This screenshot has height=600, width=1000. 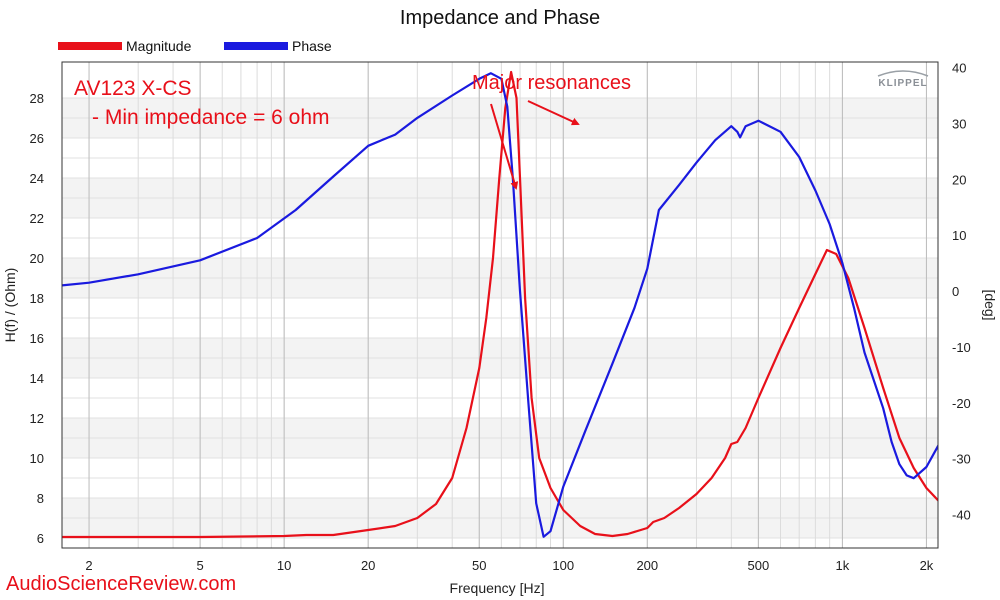 What do you see at coordinates (195, 46) in the screenshot?
I see `legend: Magnitude Phase` at bounding box center [195, 46].